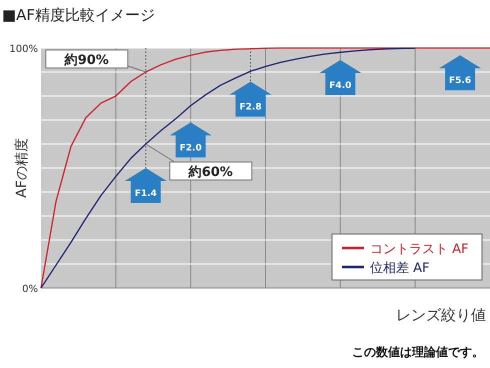 Image resolution: width=490 pixels, height=368 pixels. Describe the element at coordinates (30, 289) in the screenshot. I see `y-tick-label: 0%` at that location.